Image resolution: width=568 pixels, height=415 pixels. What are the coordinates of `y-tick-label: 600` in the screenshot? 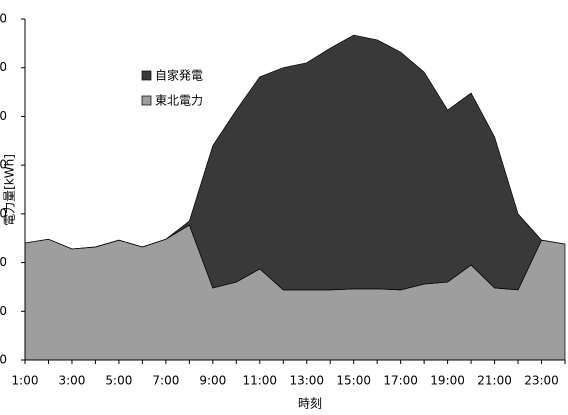 It's located at (3, 67).